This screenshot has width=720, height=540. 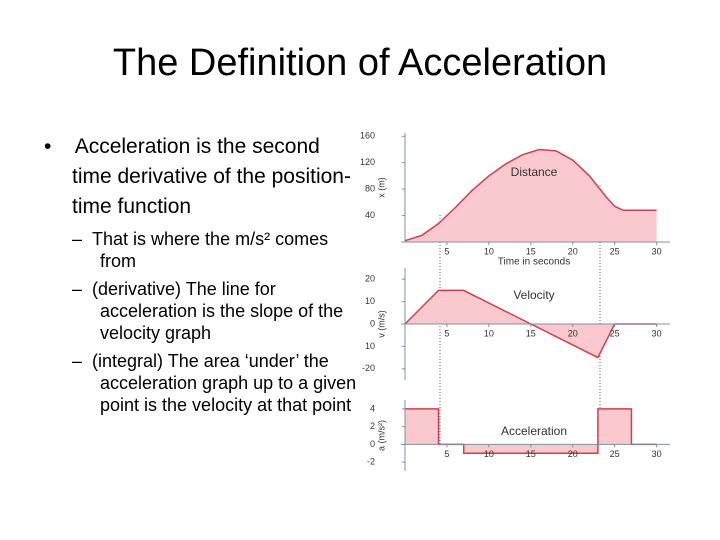 I want to click on annotation: Velocity, so click(x=533, y=295).